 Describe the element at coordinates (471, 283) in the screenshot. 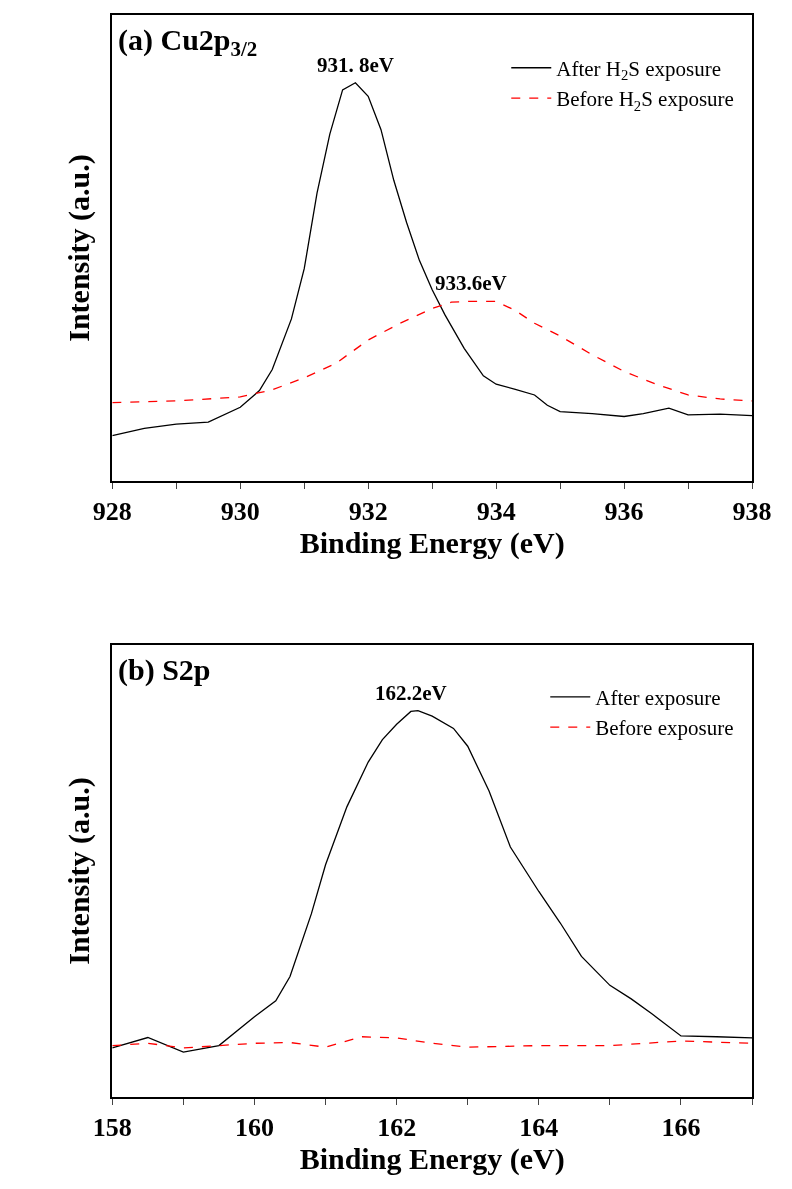

I see `annotation: 933.6eV` at that location.